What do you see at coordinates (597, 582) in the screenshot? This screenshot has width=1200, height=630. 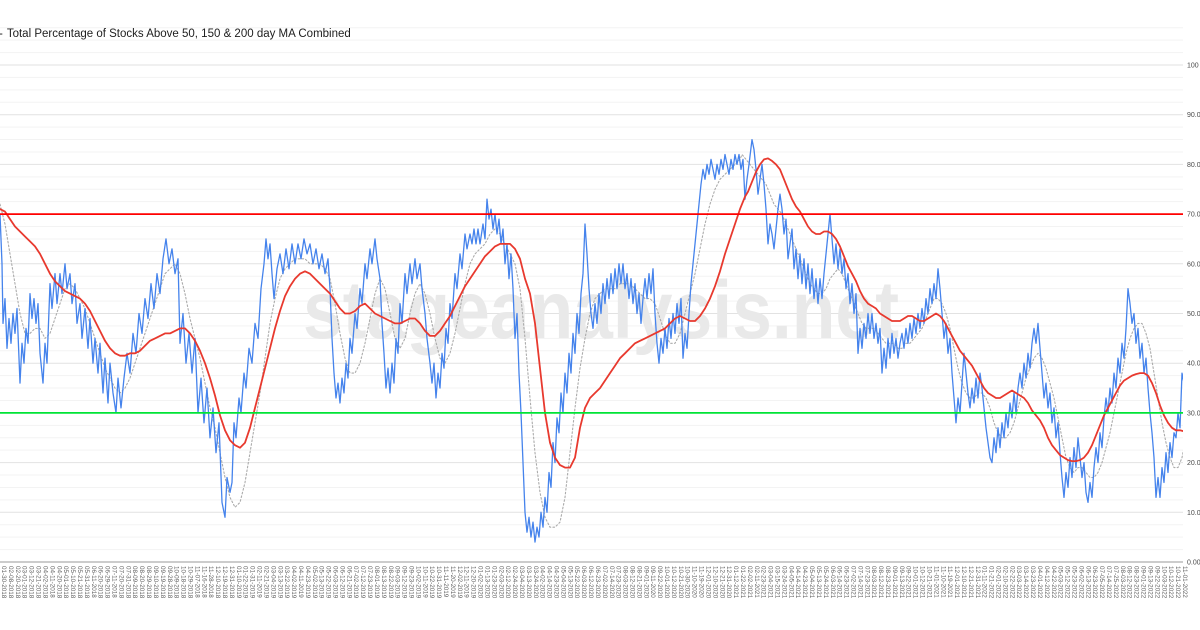 I see `x-axis-label: 06-23-2020` at bounding box center [597, 582].